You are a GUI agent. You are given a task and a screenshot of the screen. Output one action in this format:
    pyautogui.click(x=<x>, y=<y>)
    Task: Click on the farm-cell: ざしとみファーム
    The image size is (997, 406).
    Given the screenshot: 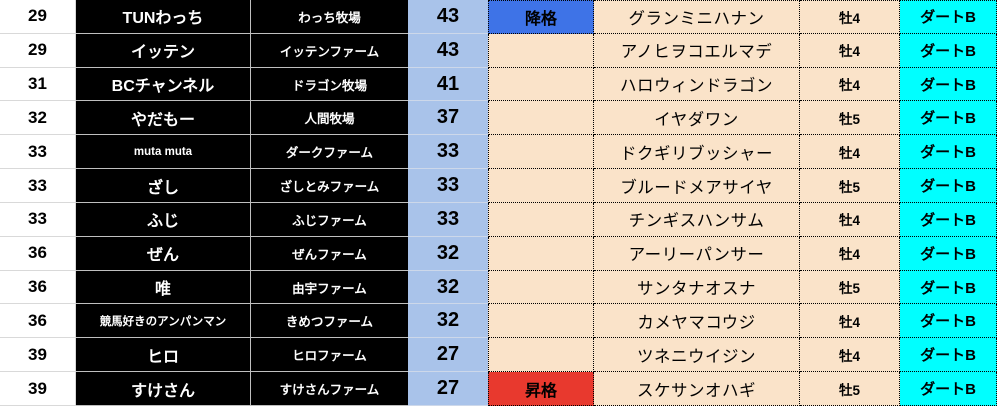 What is the action you would take?
    pyautogui.click(x=329, y=186)
    